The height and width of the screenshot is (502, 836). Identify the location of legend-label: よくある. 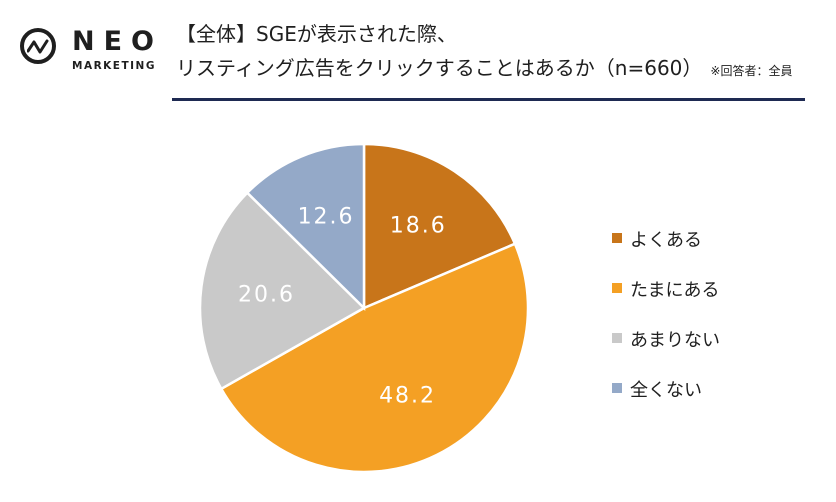
(666, 240).